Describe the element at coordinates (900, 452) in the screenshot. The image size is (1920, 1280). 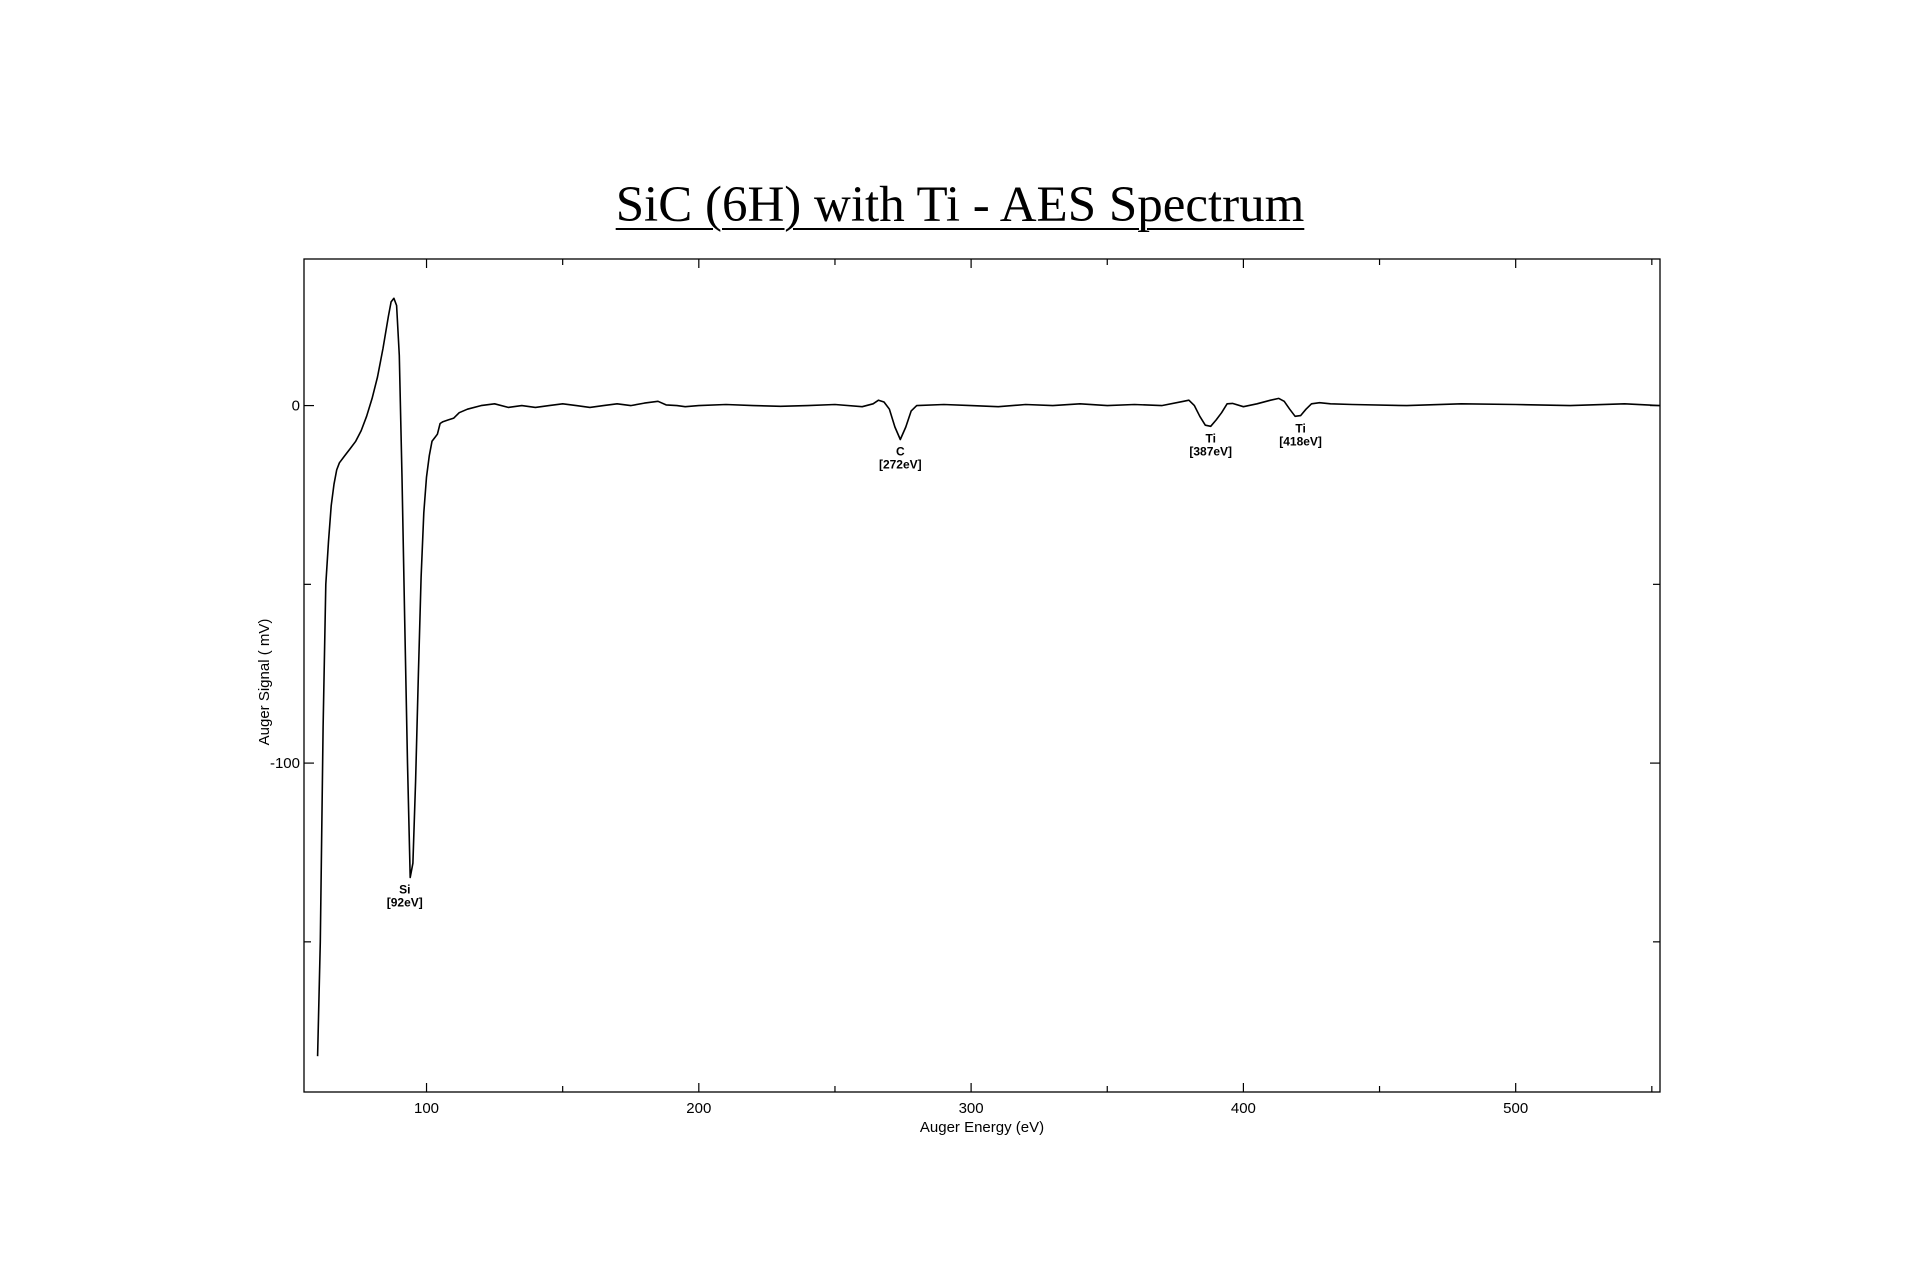
I see `peak-element-label: C` at that location.